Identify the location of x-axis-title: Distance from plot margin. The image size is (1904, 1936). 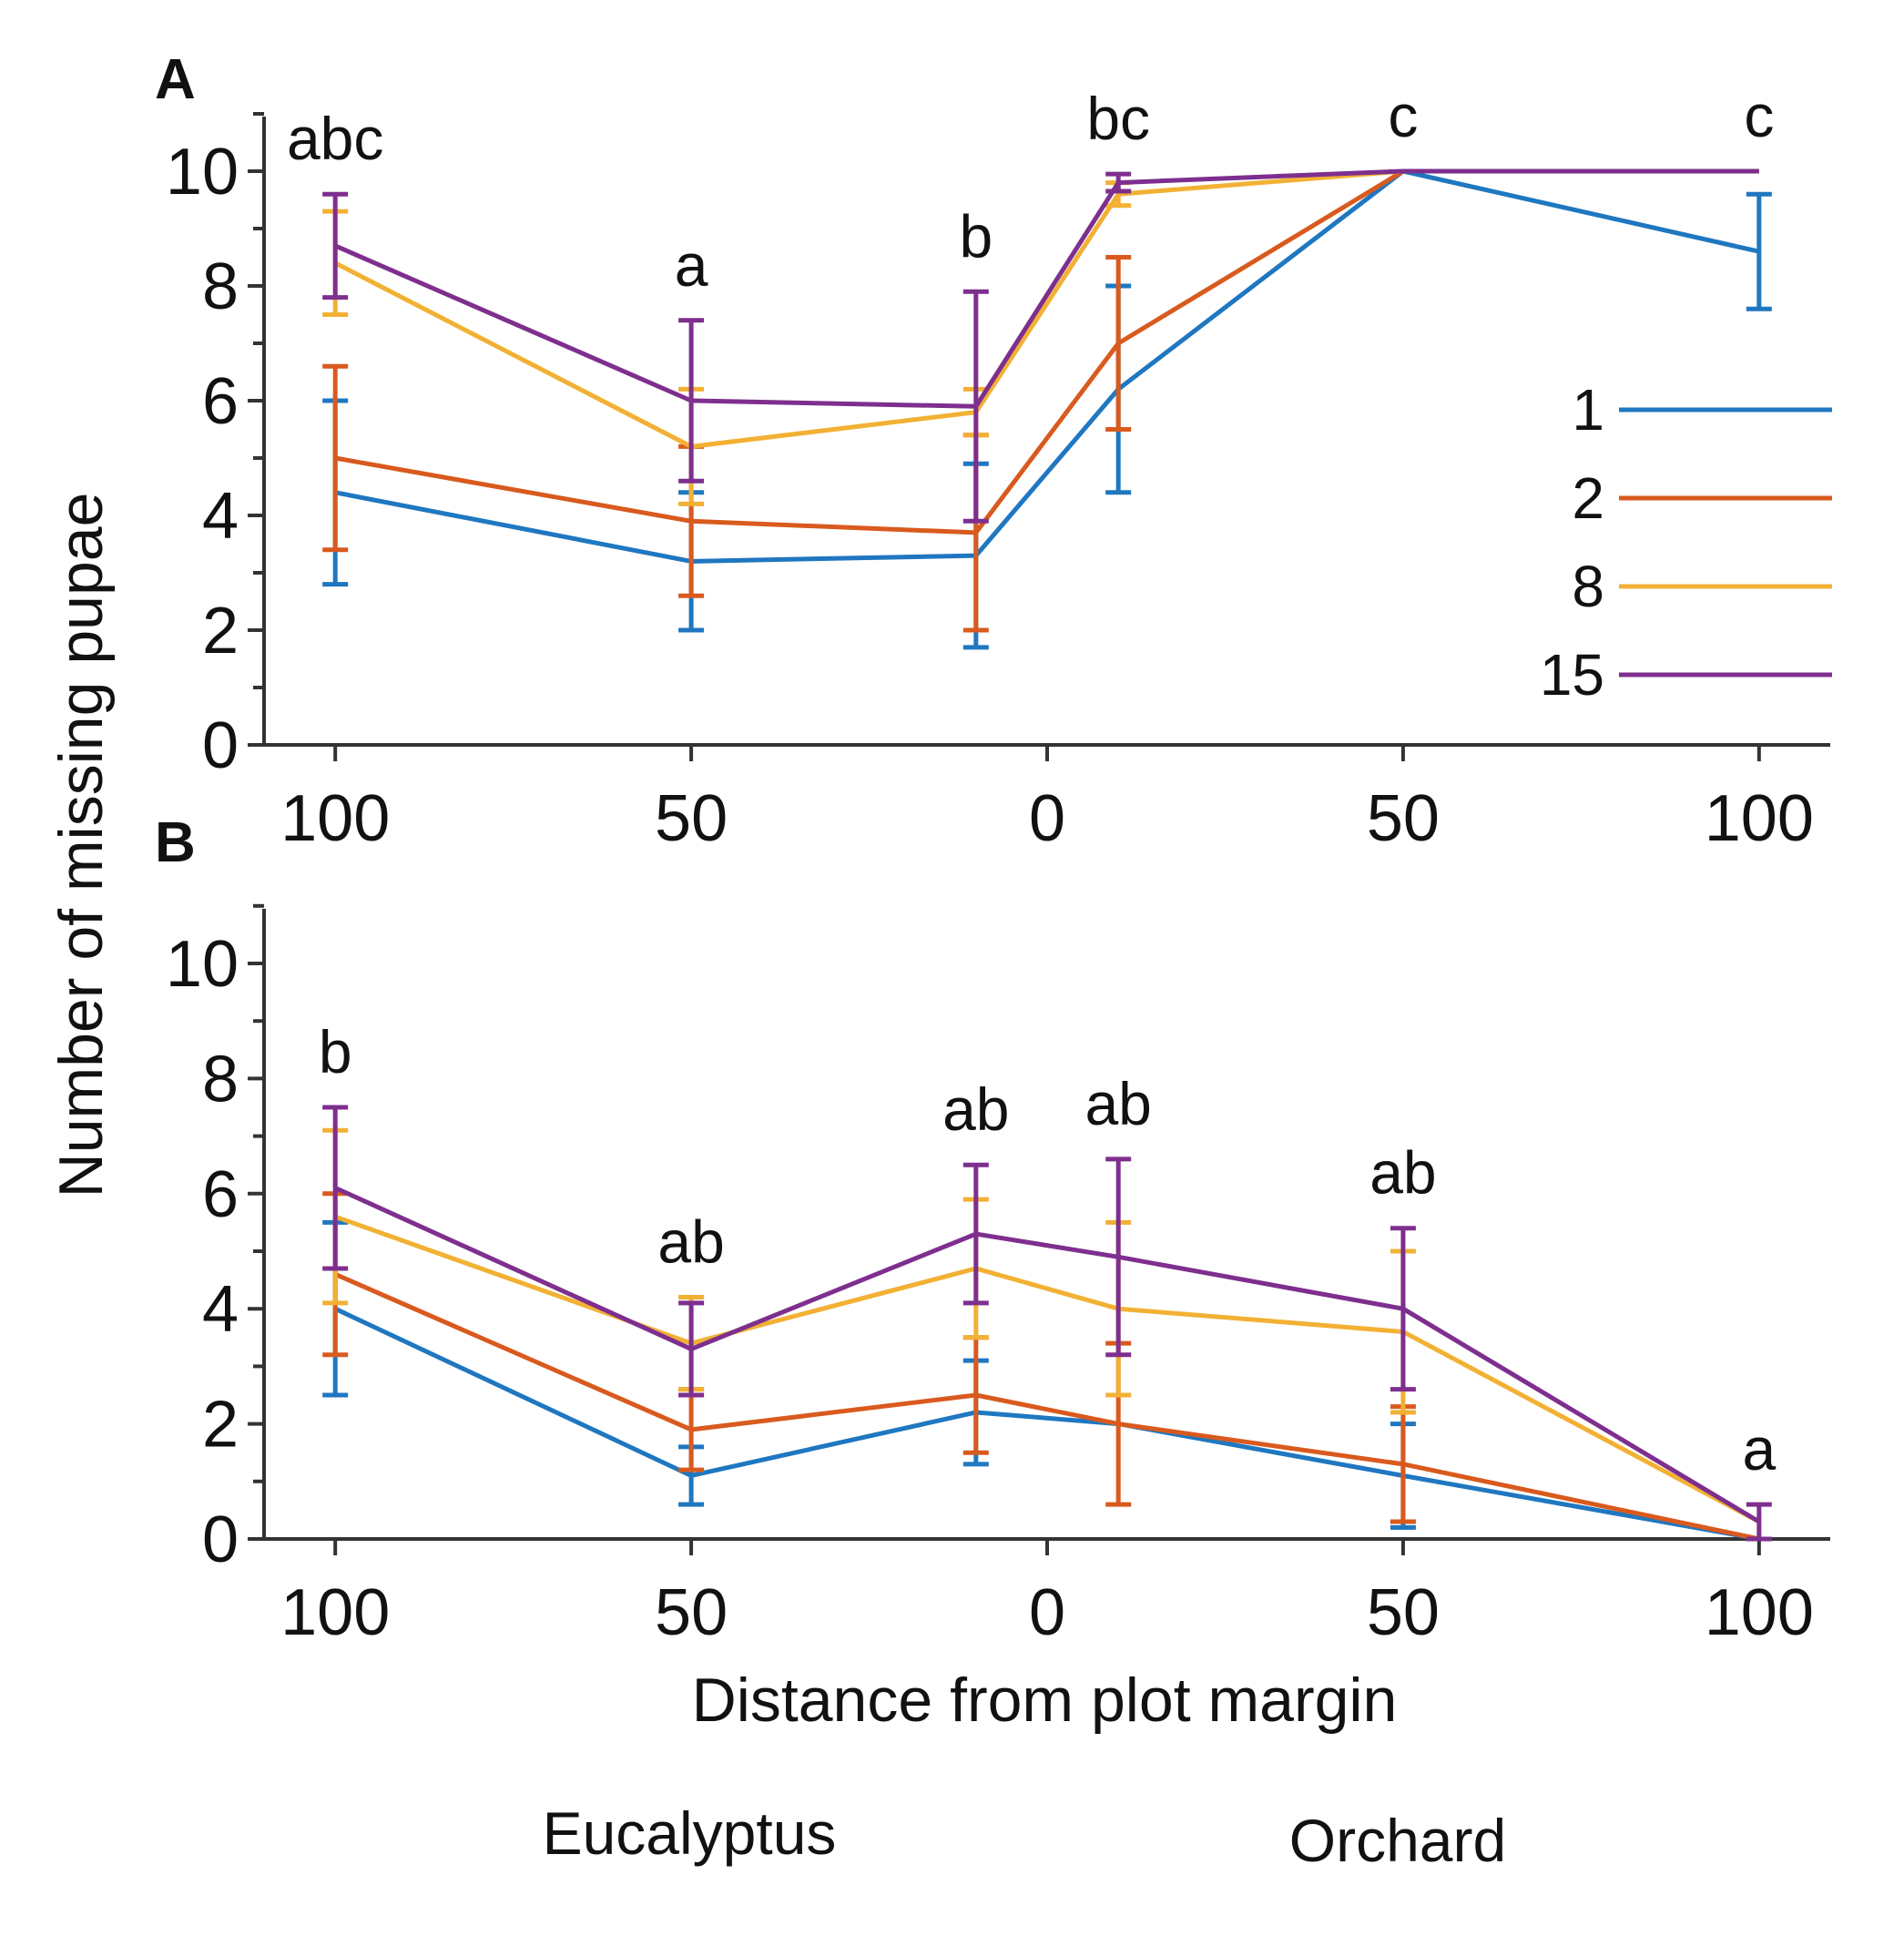
(1045, 1700).